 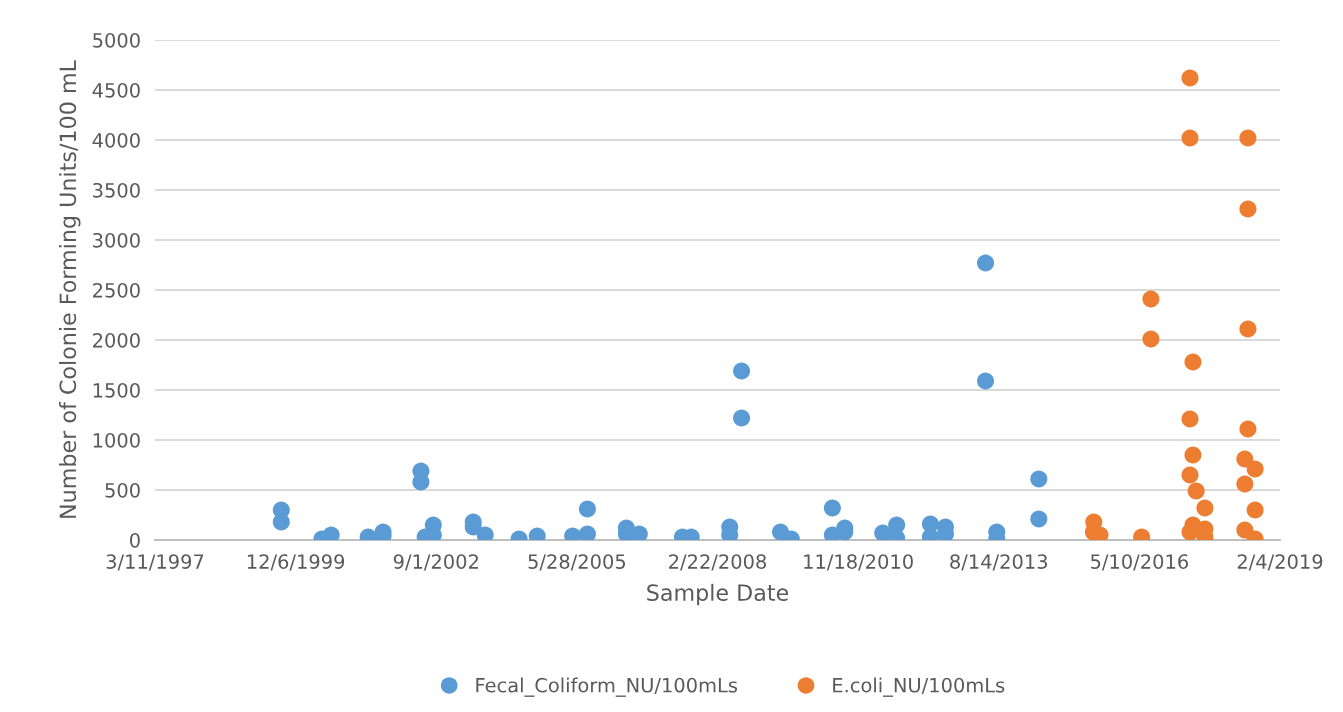 I want to click on y-tick-label: 3500, so click(x=116, y=190).